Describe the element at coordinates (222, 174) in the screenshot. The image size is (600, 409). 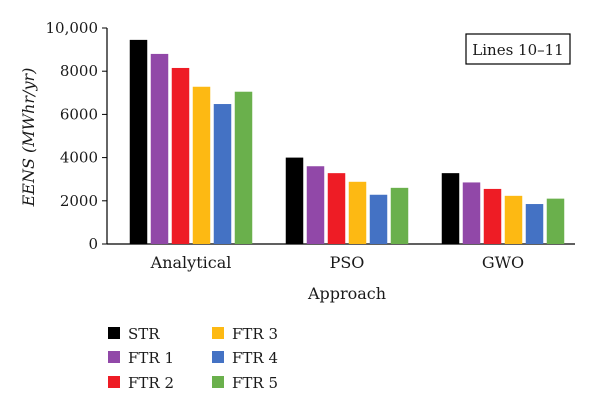
I see `bar-ftr4-analytical` at that location.